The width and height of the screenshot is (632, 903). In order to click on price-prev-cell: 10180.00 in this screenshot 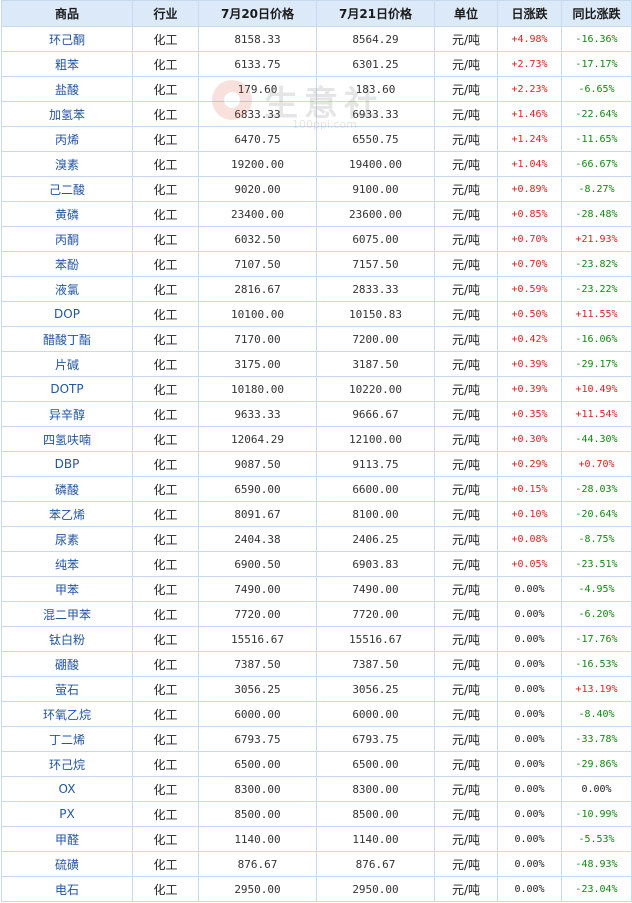, I will do `click(257, 389)`.